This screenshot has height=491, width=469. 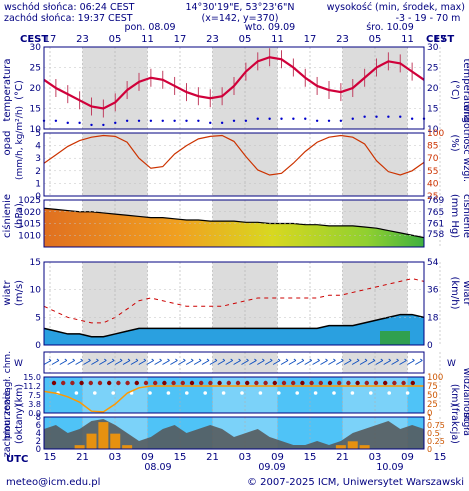 I want to click on sunset-text: zachód słońca: 19:37 CEST, so click(x=68, y=18).